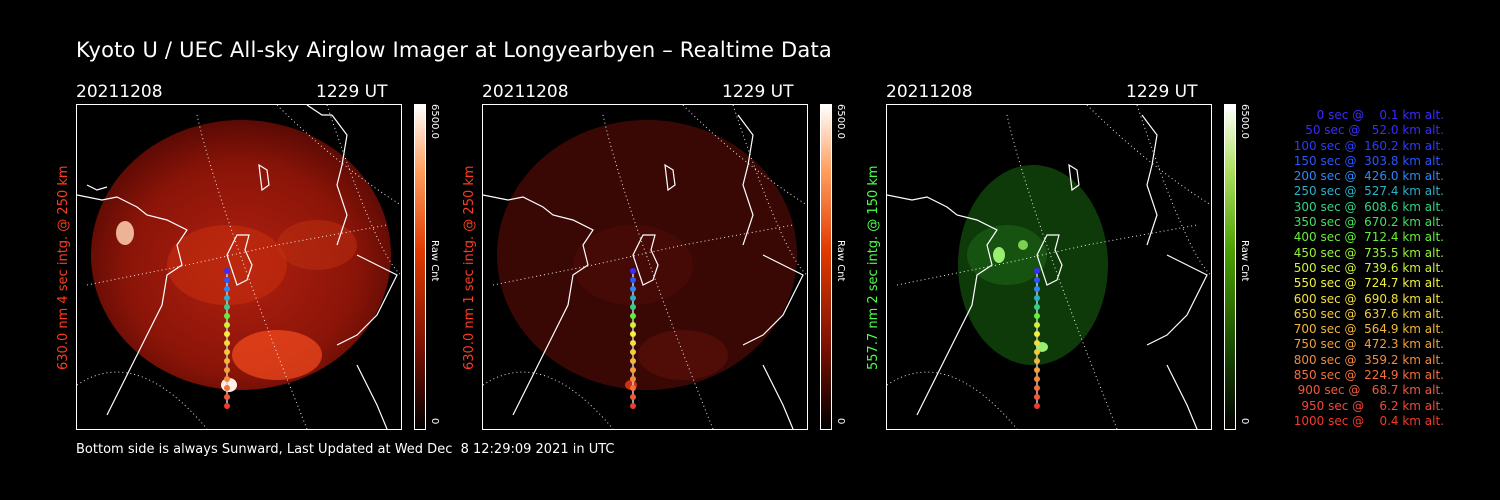  Describe the element at coordinates (434, 421) in the screenshot. I see `panel1-cbar-min: 0` at that location.